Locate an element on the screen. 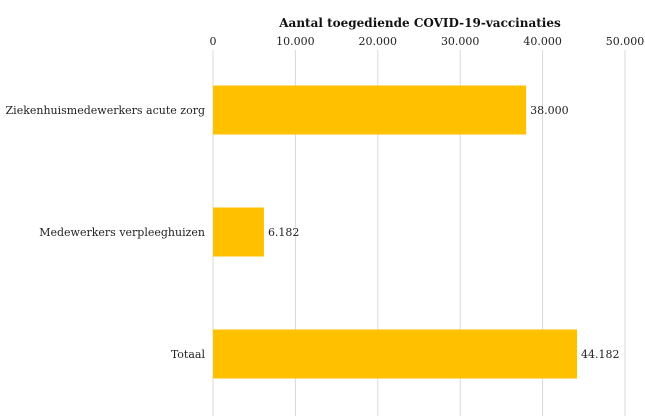 The height and width of the screenshot is (416, 645). x-tick-label: 10.000 is located at coordinates (295, 41).